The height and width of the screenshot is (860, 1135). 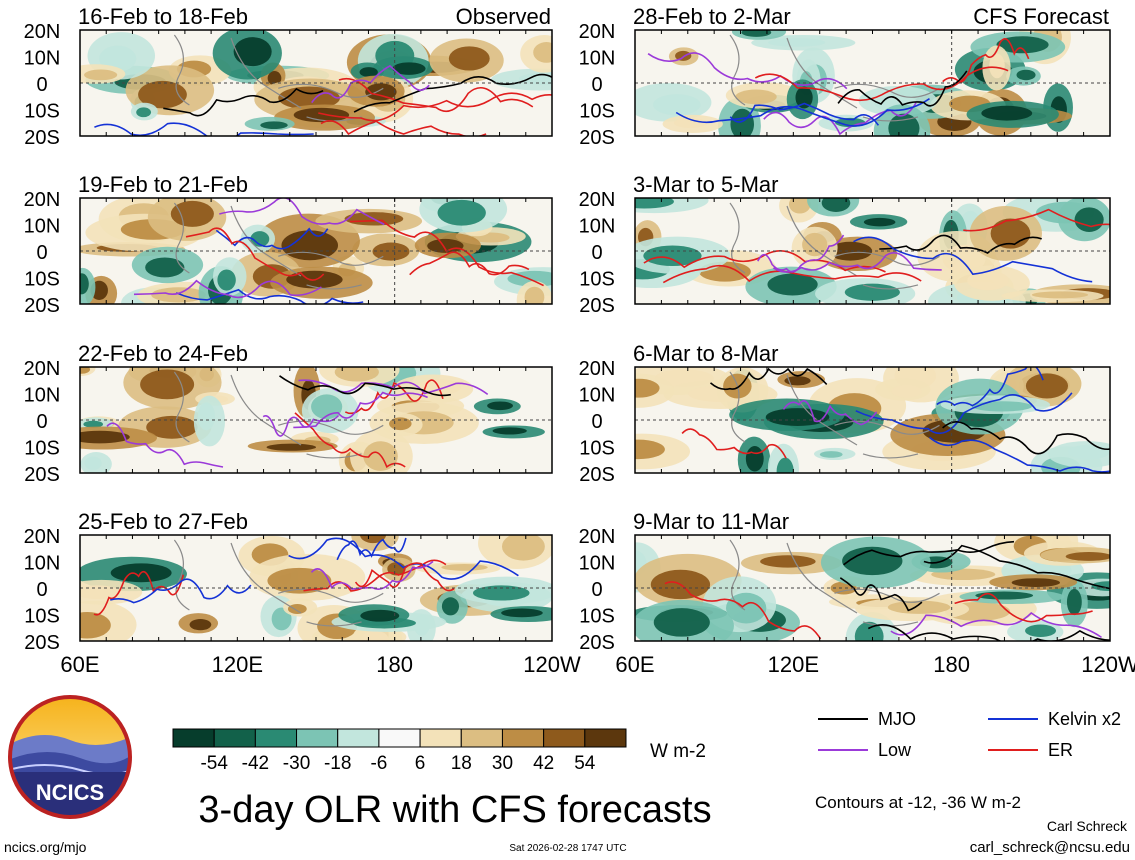 What do you see at coordinates (420, 763) in the screenshot?
I see `colorbar-level: 6` at bounding box center [420, 763].